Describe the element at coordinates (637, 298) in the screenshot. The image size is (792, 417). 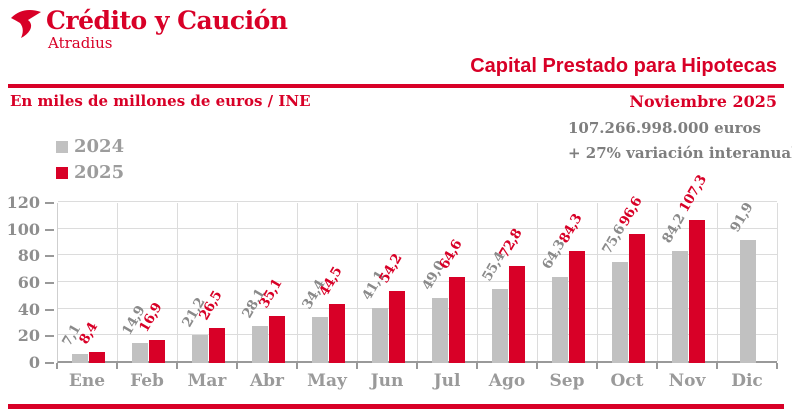
I see `bar-2025-Oct` at that location.